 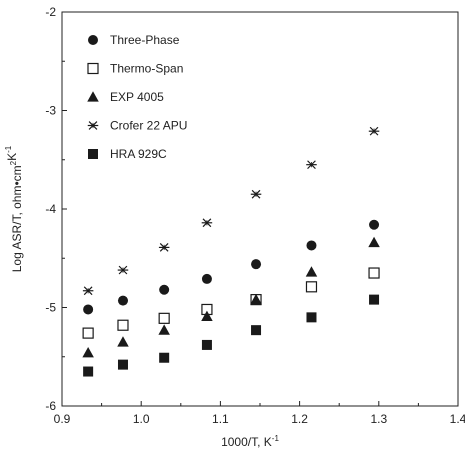 I want to click on y-tick-label: -6, so click(x=50, y=406).